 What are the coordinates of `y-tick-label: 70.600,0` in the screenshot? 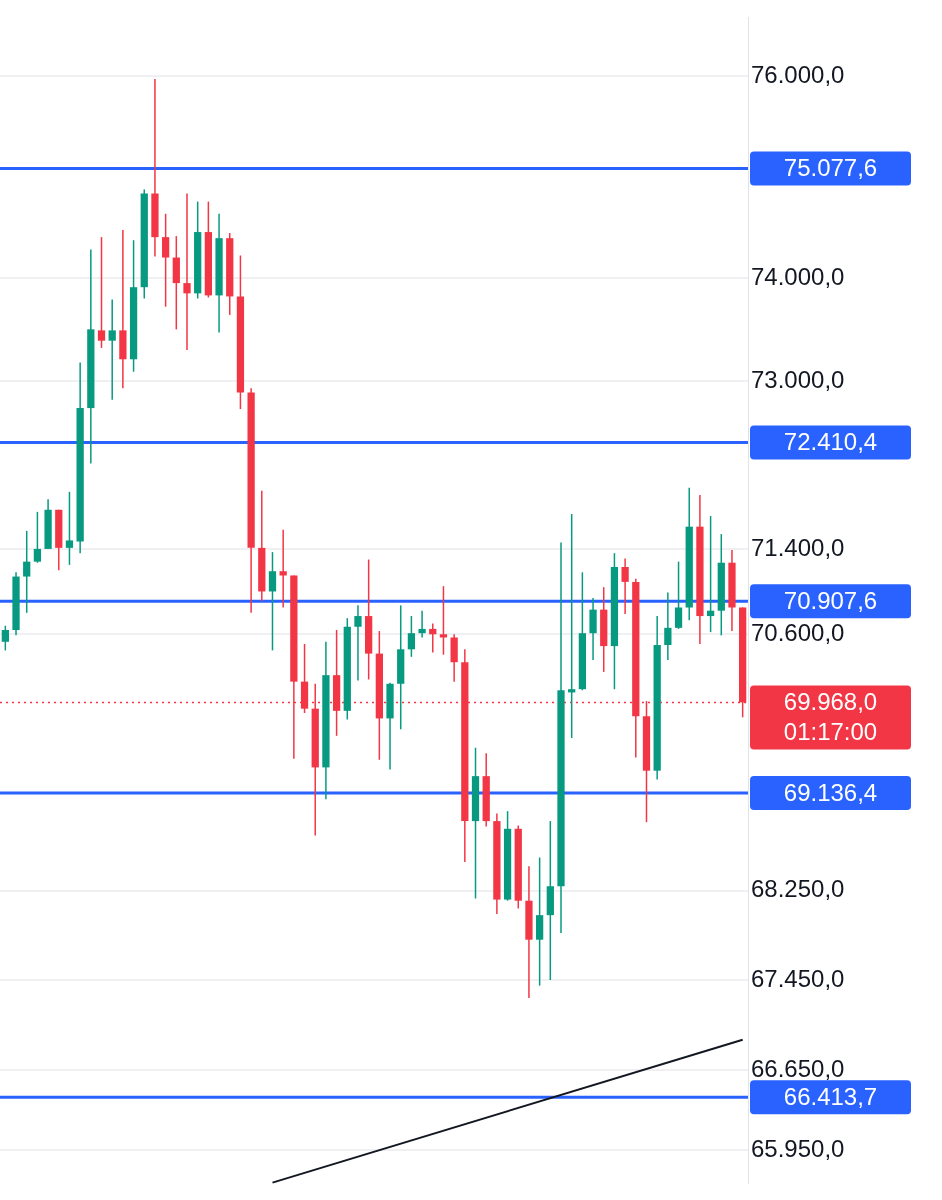 It's located at (798, 632).